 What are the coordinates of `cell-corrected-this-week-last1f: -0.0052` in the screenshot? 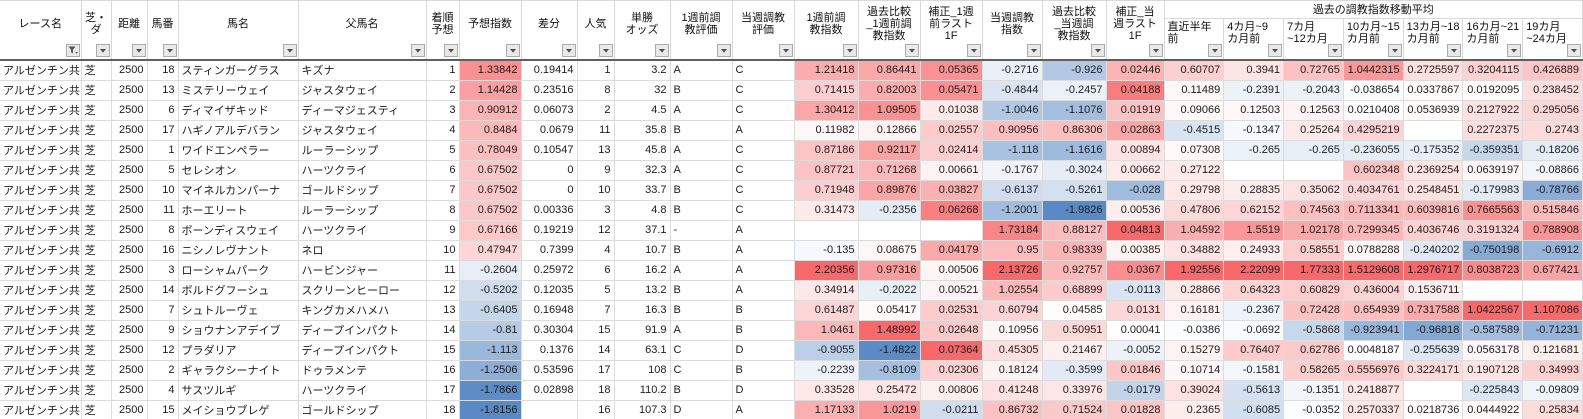 It's located at (1135, 350).